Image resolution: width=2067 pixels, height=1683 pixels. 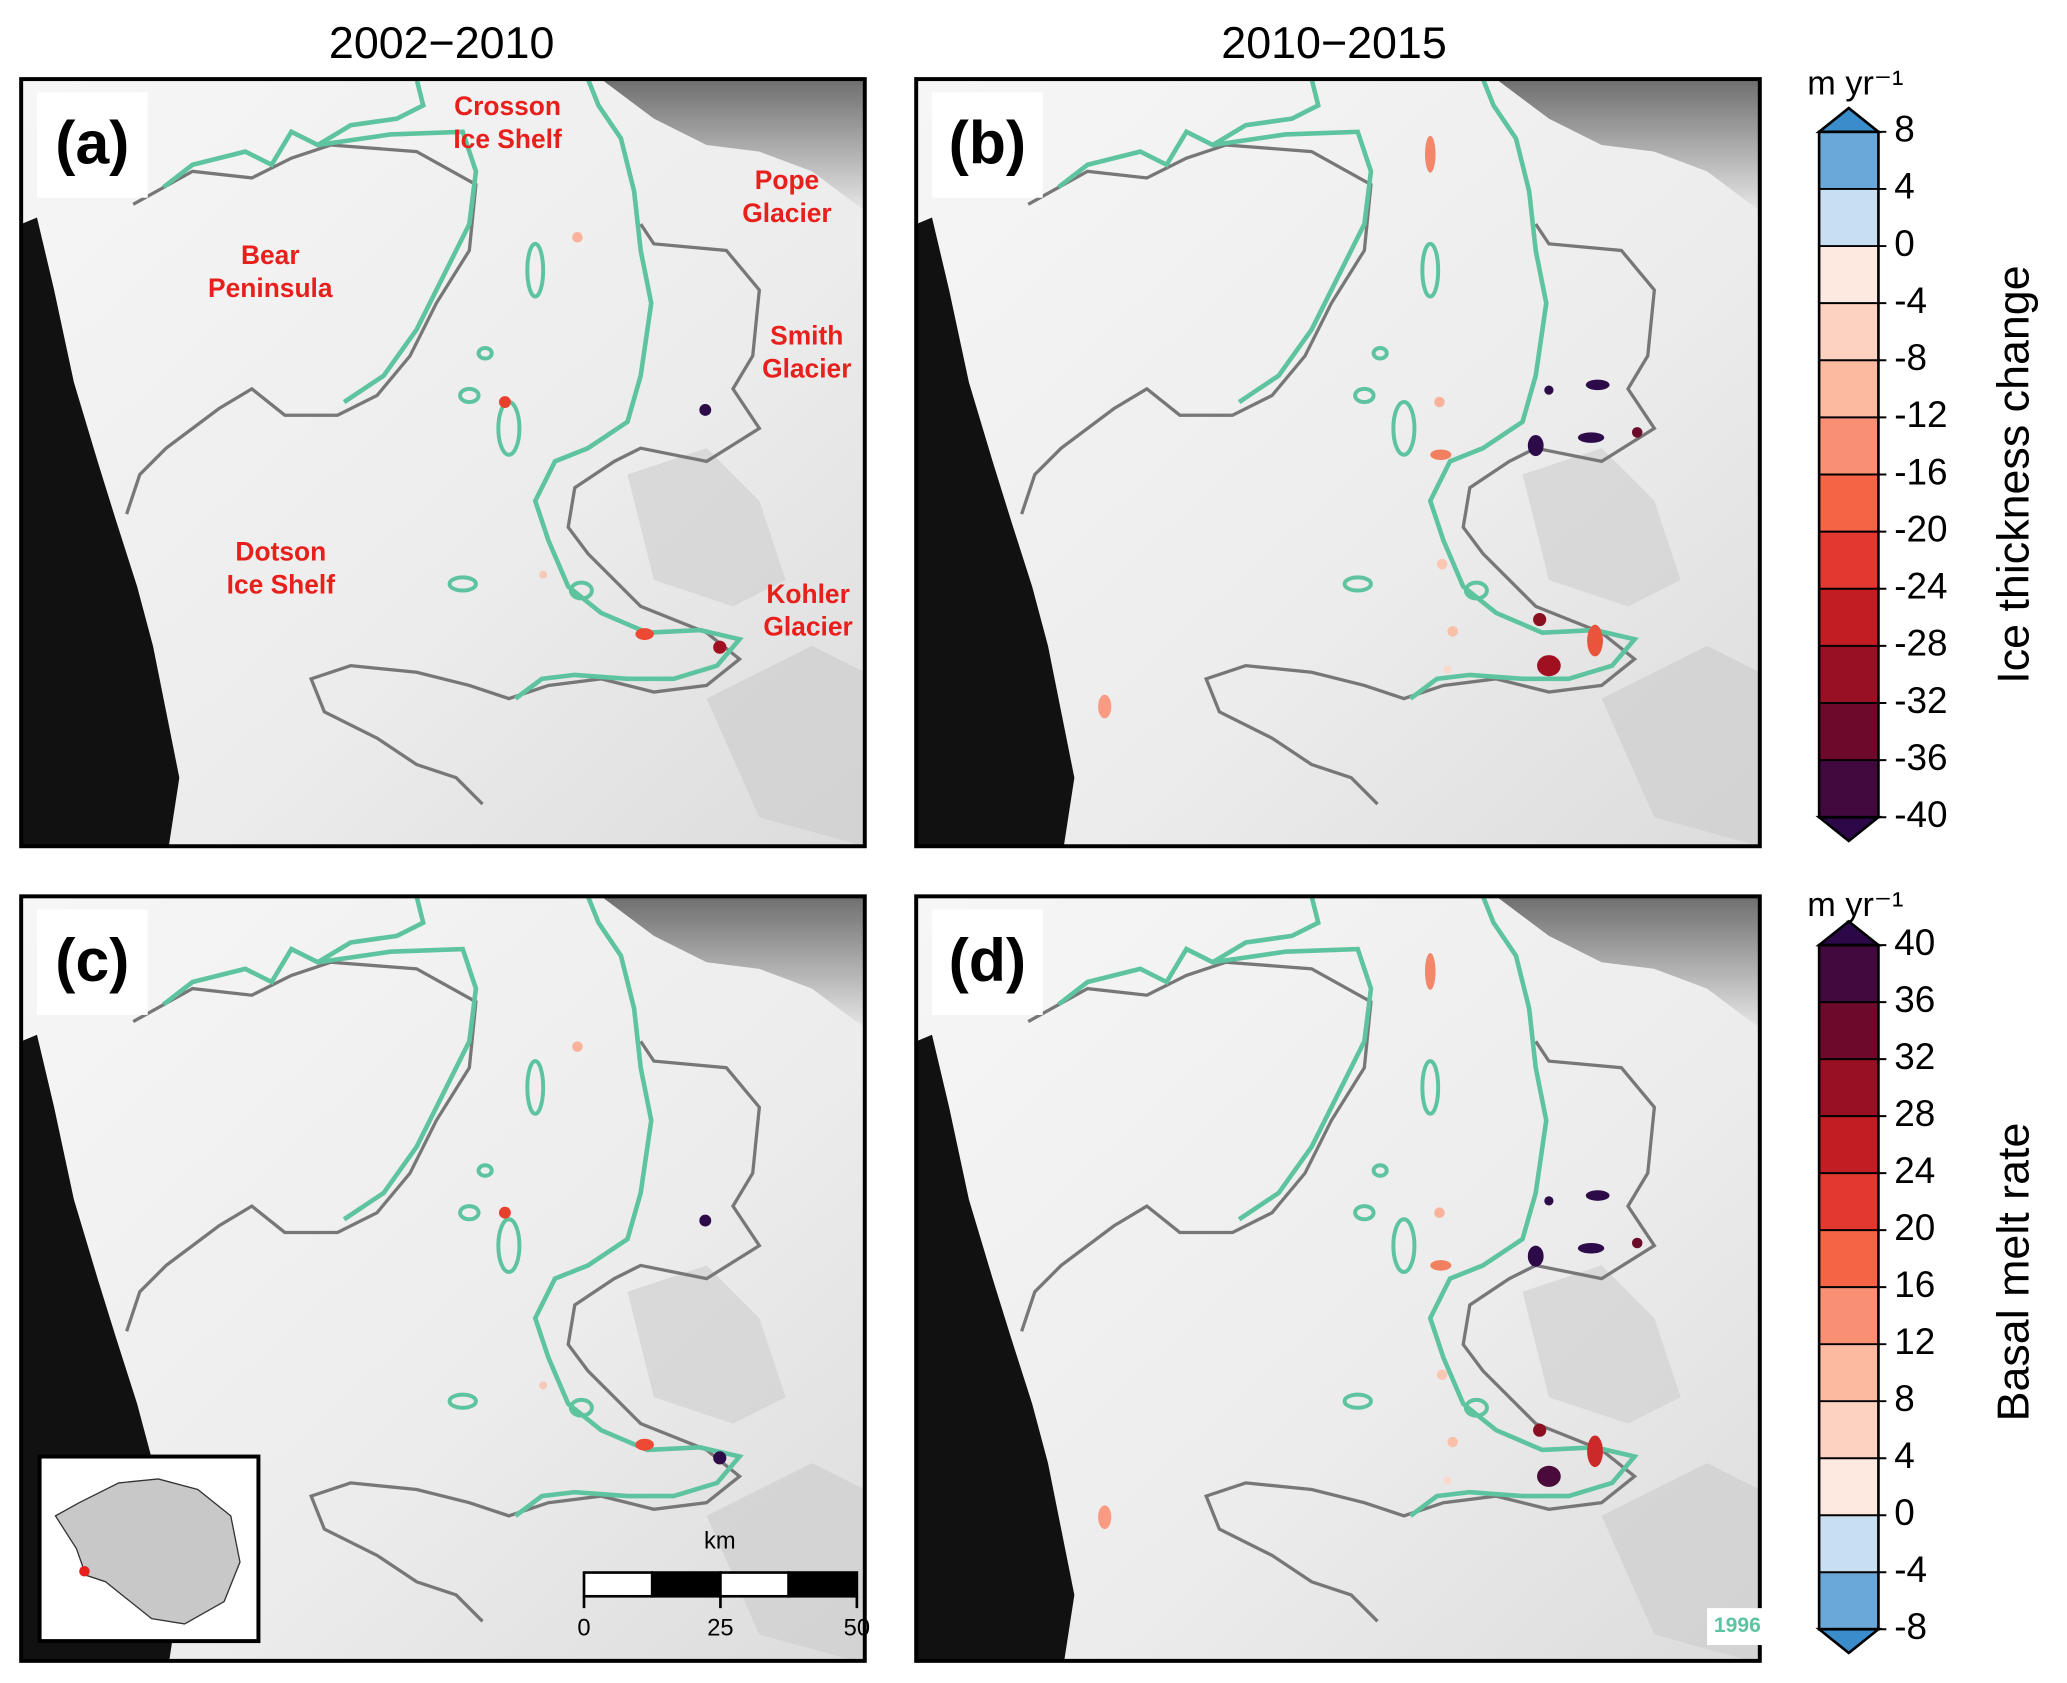 What do you see at coordinates (2014, 474) in the screenshot?
I see `colorbar-label: Ice thickness change` at bounding box center [2014, 474].